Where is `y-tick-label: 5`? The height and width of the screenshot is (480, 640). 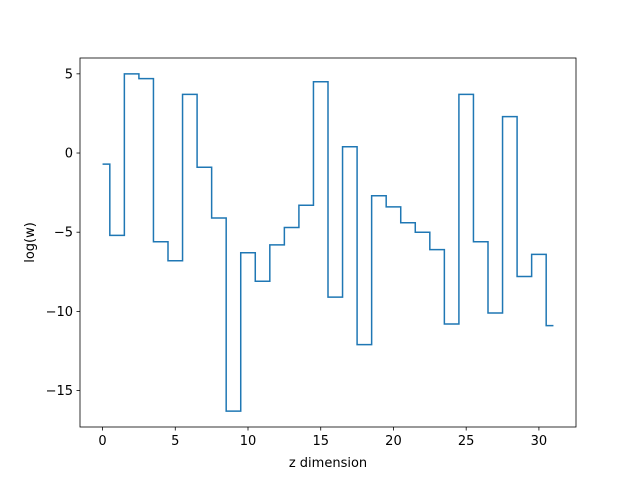
y-tick-label: 5 is located at coordinates (69, 74).